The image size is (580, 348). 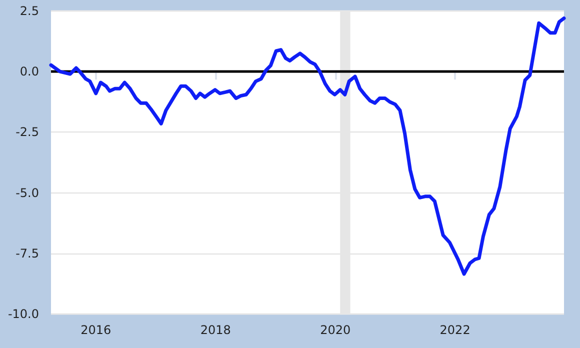 I want to click on y-tick-label: 0.0, so click(x=29, y=71).